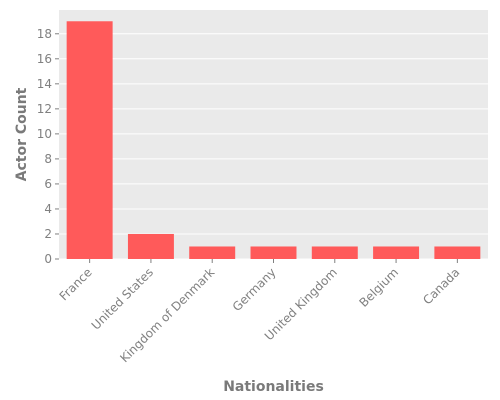  What do you see at coordinates (254, 289) in the screenshot?
I see `x-tick-label: Germany` at bounding box center [254, 289].